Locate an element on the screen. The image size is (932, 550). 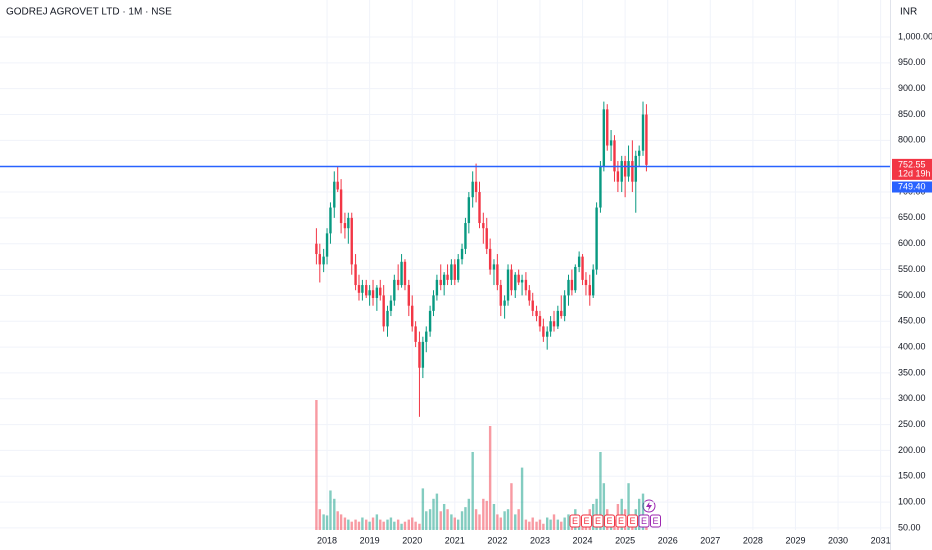
y-tick-label: 650.00 is located at coordinates (912, 217).